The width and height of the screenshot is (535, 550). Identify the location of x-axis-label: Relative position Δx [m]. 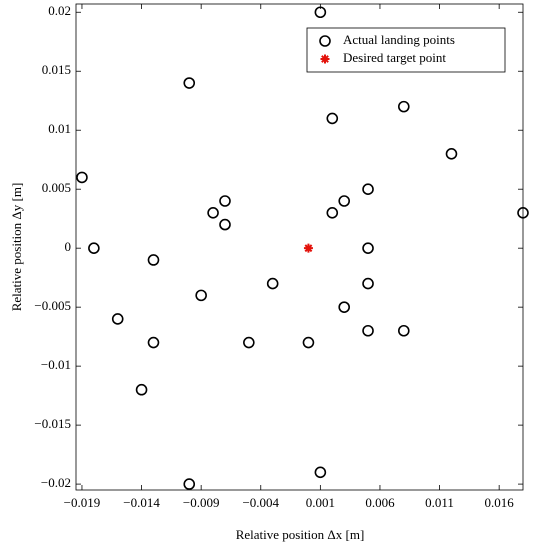
(300, 534).